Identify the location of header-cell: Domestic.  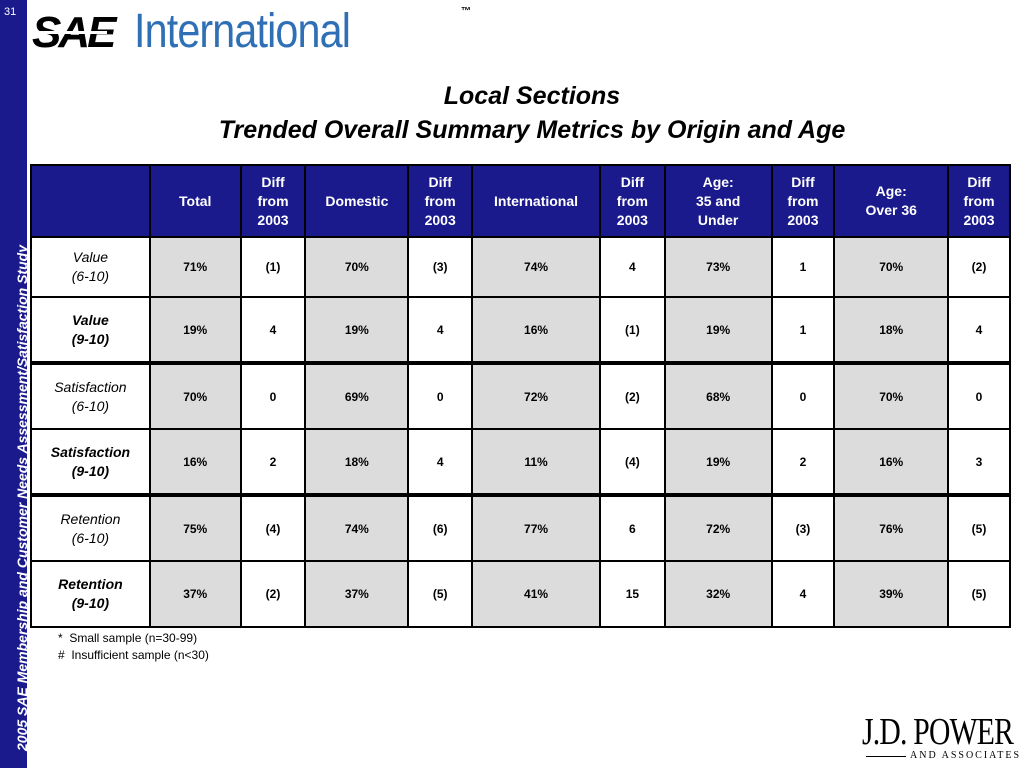
(357, 201).